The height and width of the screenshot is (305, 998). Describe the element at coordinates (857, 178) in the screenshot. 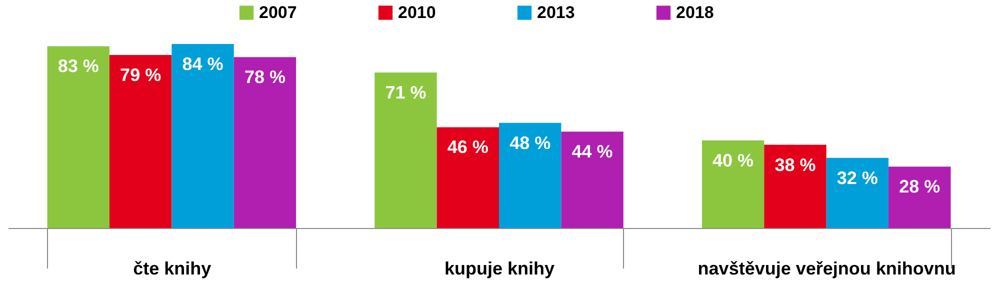

I see `data-label: 32 %` at that location.